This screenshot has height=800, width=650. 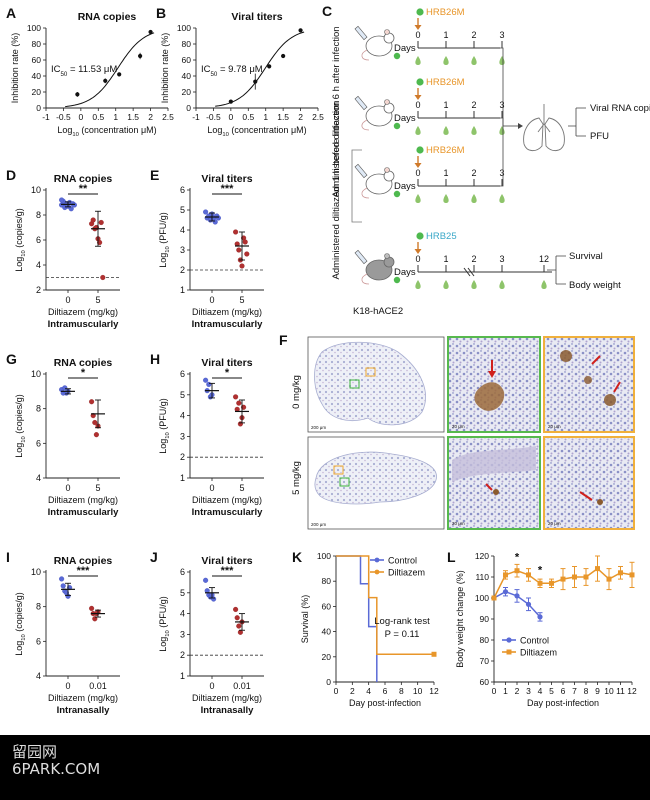 I want to click on mouse-tail-icon, so click(x=365, y=279).